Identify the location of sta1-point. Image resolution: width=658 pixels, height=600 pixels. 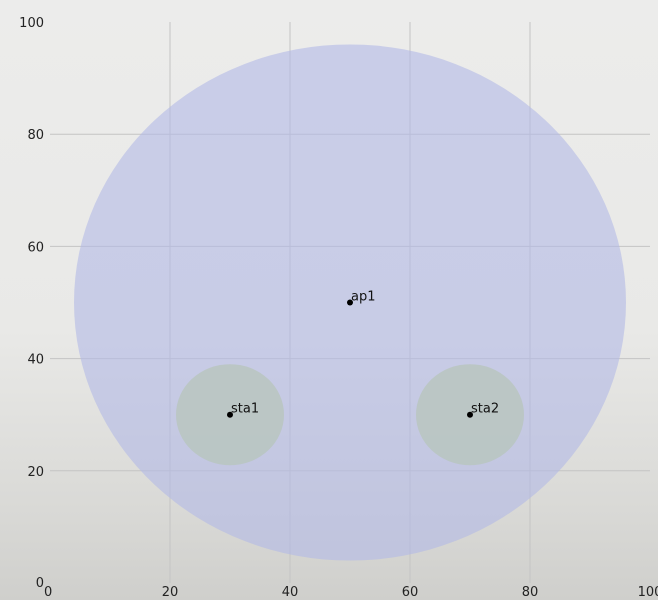
(230, 414).